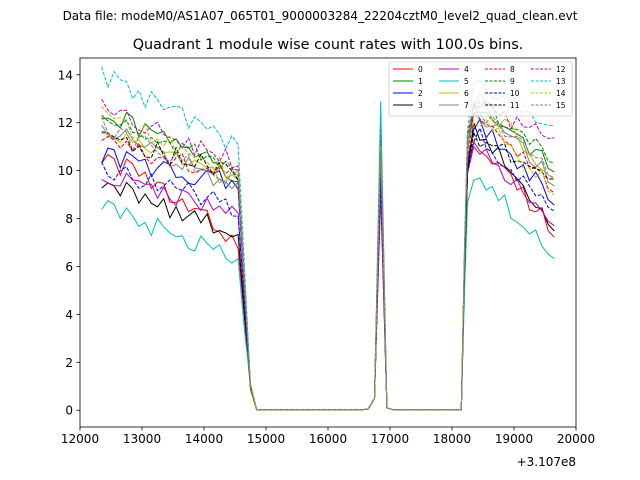 This screenshot has width=640, height=480. I want to click on legend-label-1: 1, so click(420, 81).